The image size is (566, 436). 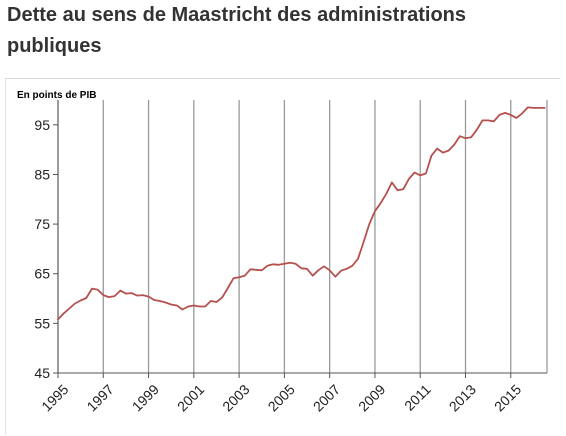 I want to click on x-tick-label-2013: 2013, so click(x=462, y=397).